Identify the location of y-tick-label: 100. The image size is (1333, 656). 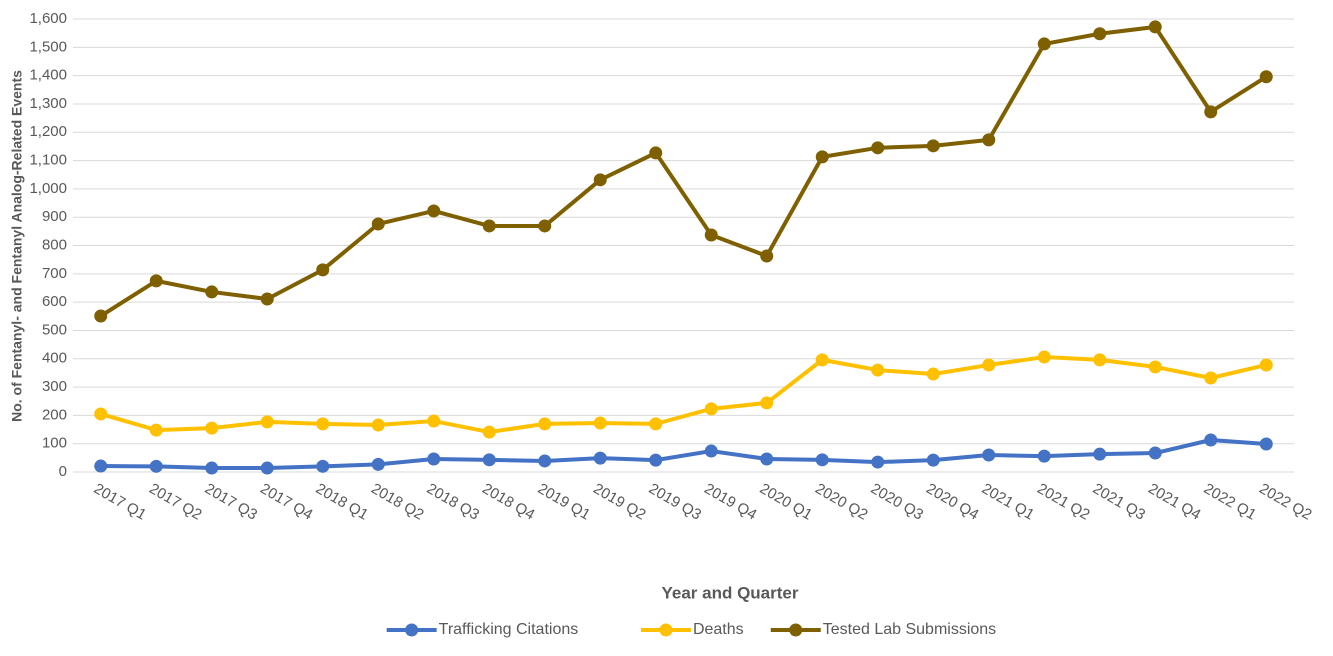
(54, 443).